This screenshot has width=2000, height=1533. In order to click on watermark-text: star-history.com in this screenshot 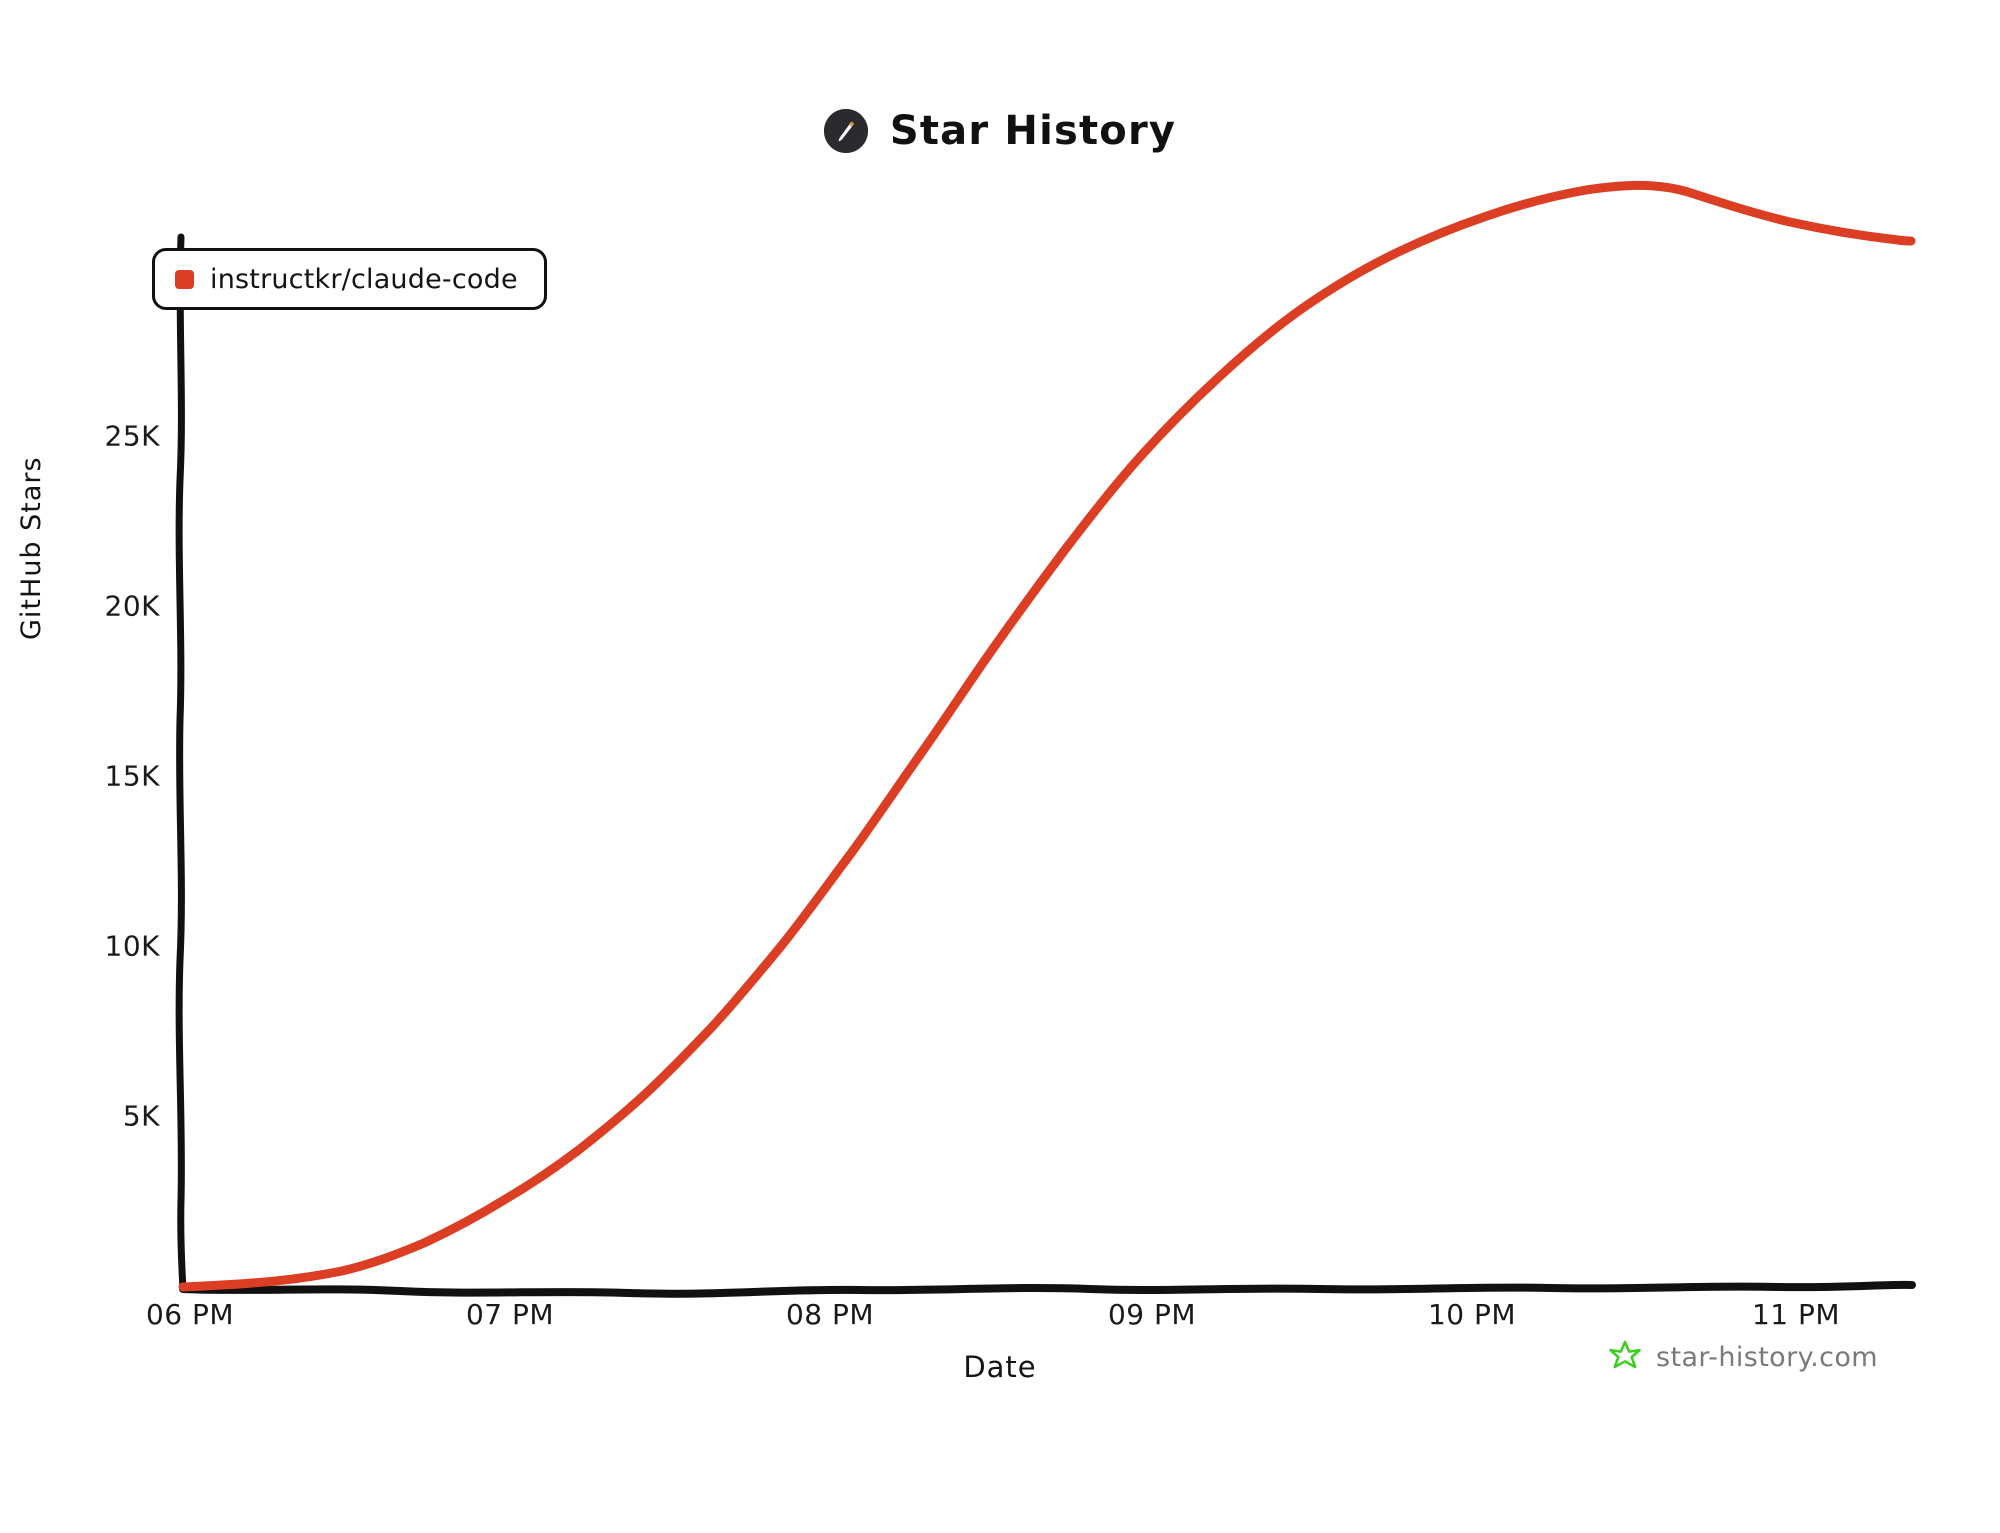, I will do `click(1767, 1357)`.